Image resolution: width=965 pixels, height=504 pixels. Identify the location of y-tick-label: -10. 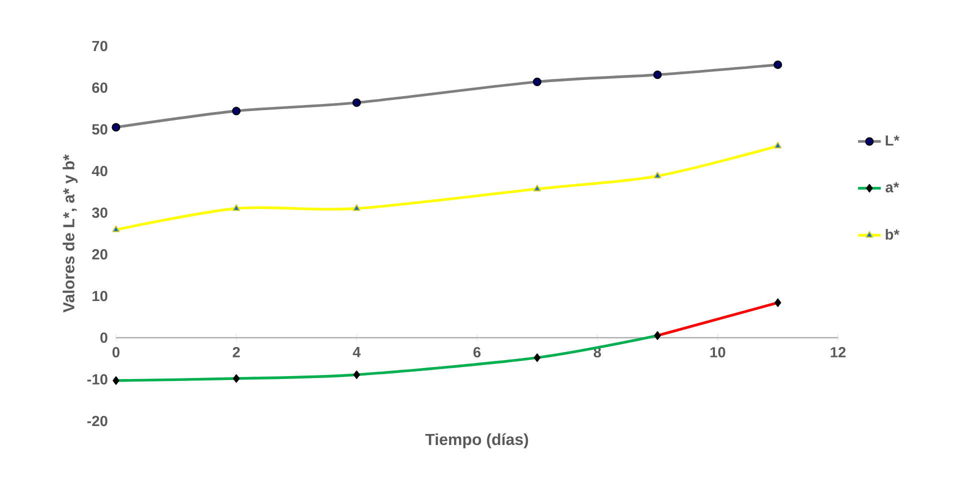
(97, 379).